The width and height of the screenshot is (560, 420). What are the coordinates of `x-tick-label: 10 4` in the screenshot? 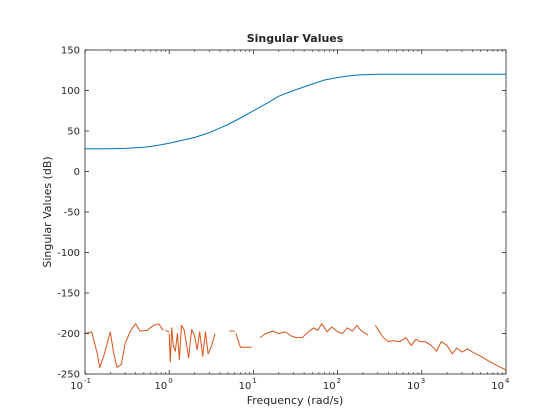 It's located at (500, 384).